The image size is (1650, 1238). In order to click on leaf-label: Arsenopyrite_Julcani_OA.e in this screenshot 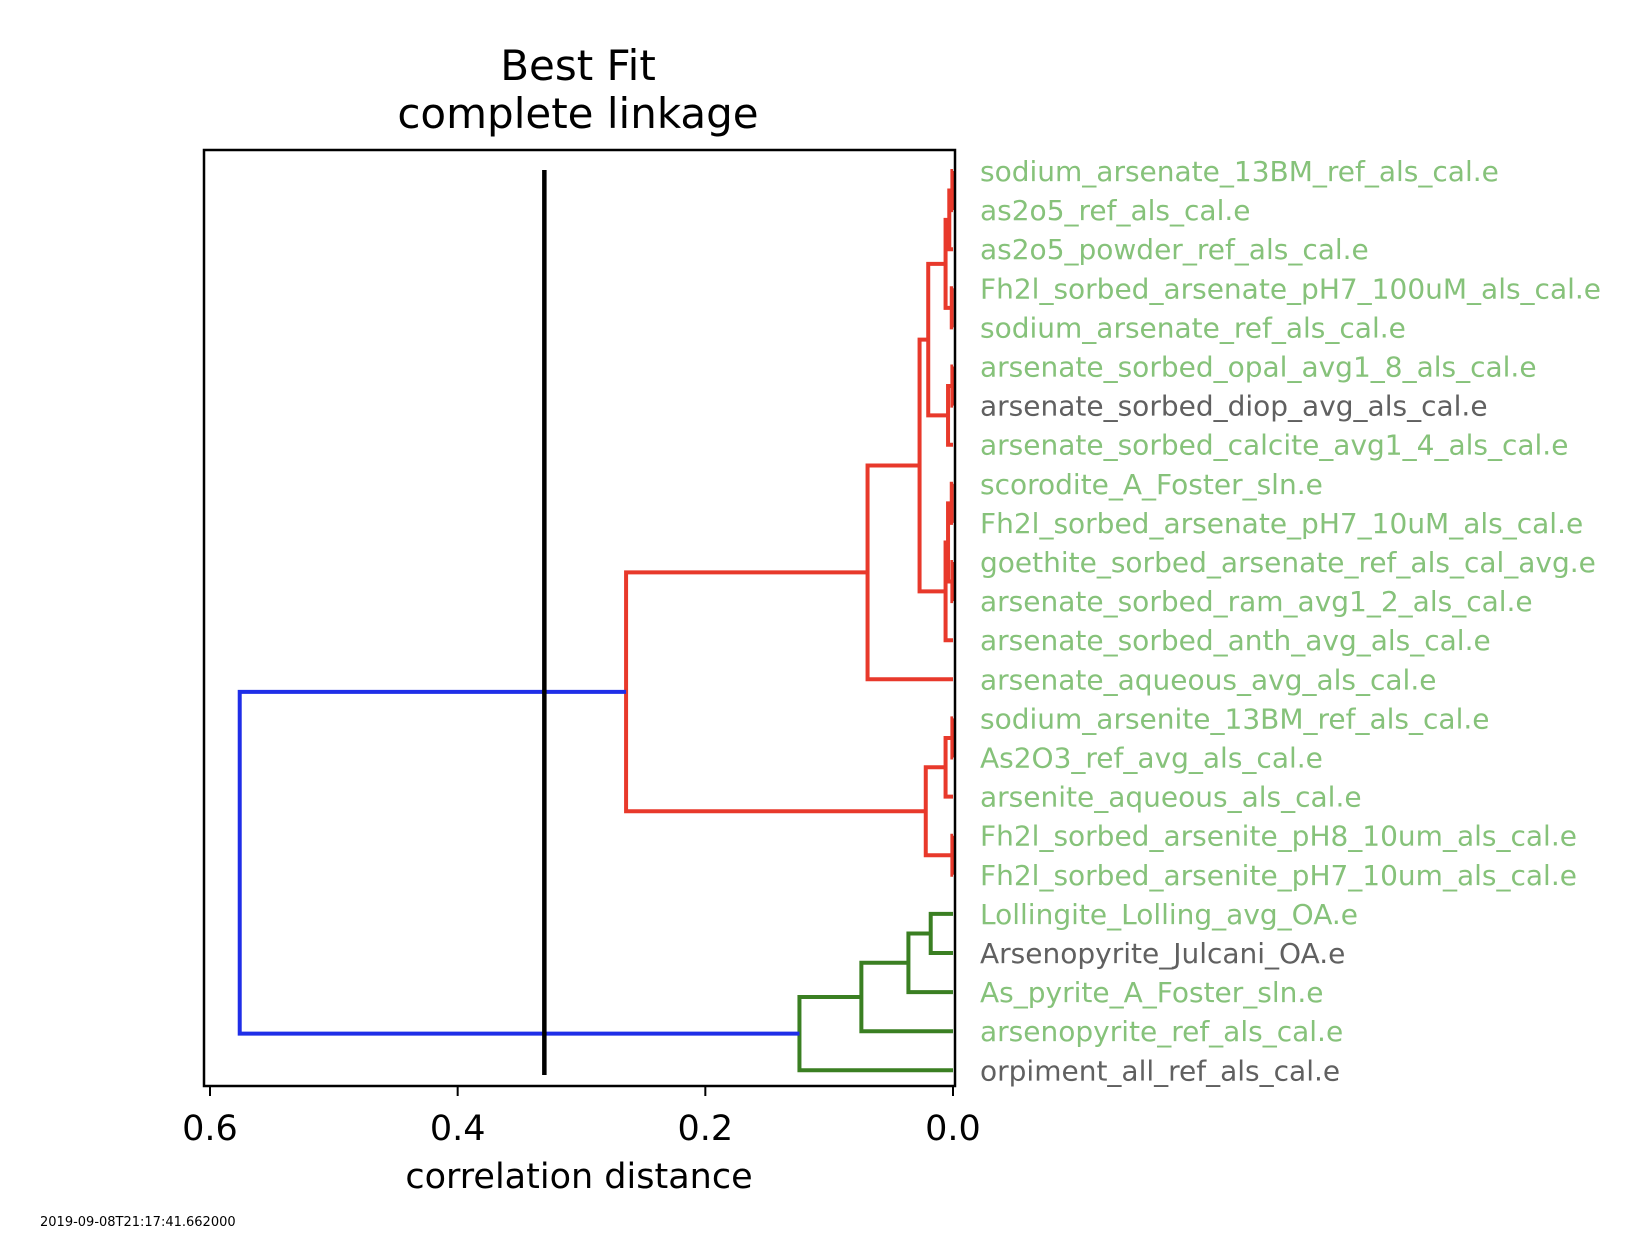, I will do `click(1162, 953)`.